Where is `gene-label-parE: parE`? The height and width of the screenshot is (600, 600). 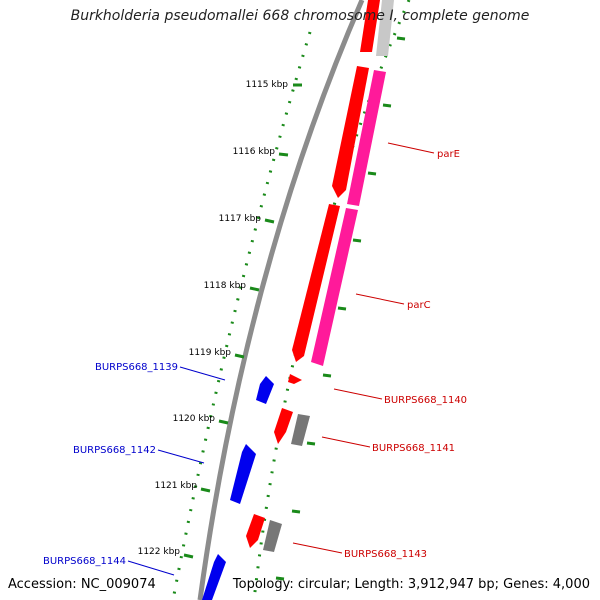
gene-label-parE: parE is located at coordinates (448, 154).